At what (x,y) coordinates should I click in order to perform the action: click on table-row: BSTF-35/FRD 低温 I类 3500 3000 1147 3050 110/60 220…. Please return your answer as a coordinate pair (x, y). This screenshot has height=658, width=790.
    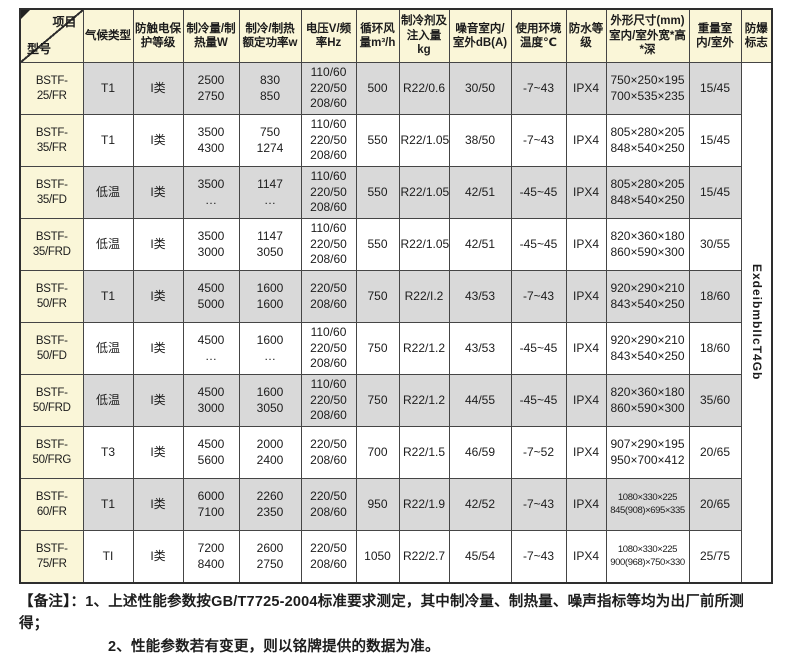
    Looking at the image, I should click on (395, 244).